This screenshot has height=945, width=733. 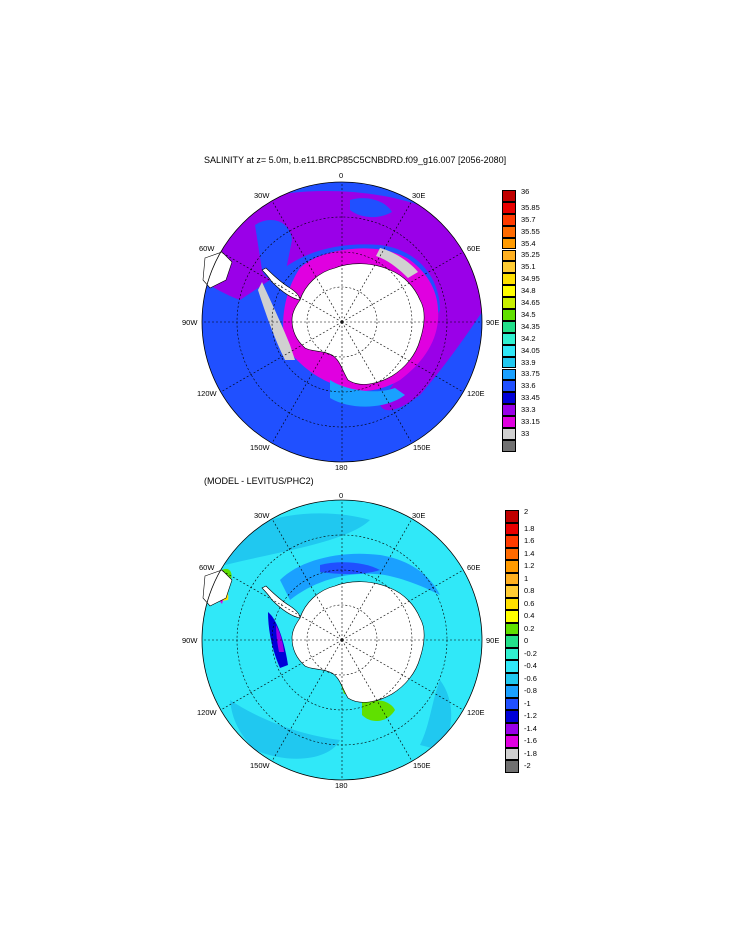 I want to click on colorbar-label: 0.6, so click(x=529, y=603).